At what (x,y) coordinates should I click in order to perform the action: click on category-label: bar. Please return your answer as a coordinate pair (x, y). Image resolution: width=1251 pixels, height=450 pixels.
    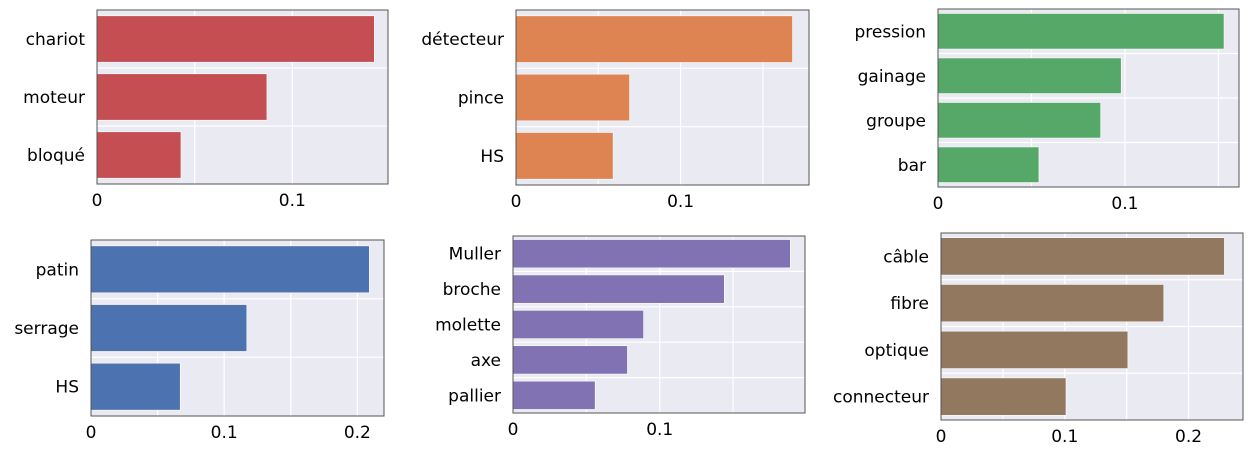
    Looking at the image, I should click on (912, 166).